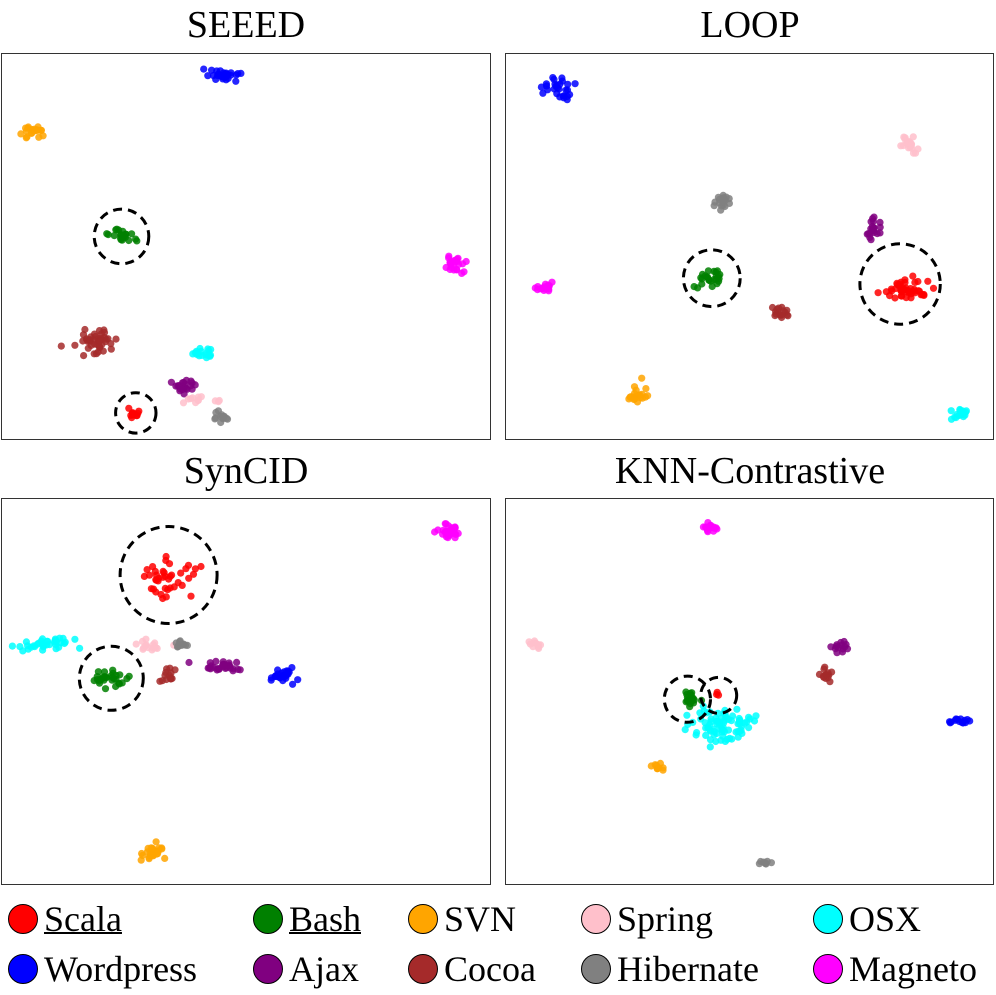 Image resolution: width=996 pixels, height=995 pixels. I want to click on legend-label: Scala, so click(83, 919).